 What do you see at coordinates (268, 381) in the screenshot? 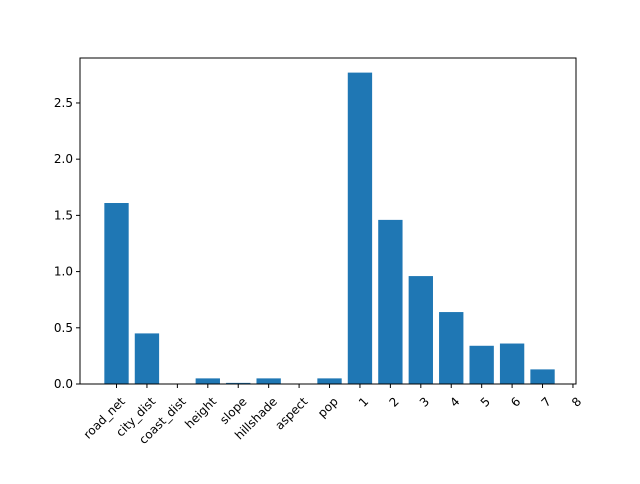
I see `bar-hillshade` at bounding box center [268, 381].